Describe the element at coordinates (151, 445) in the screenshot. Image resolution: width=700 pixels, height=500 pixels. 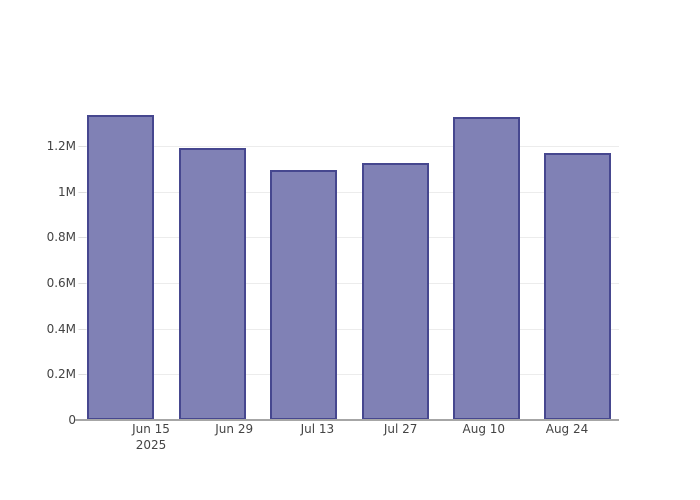
I see `x-tick-year: 2025` at that location.